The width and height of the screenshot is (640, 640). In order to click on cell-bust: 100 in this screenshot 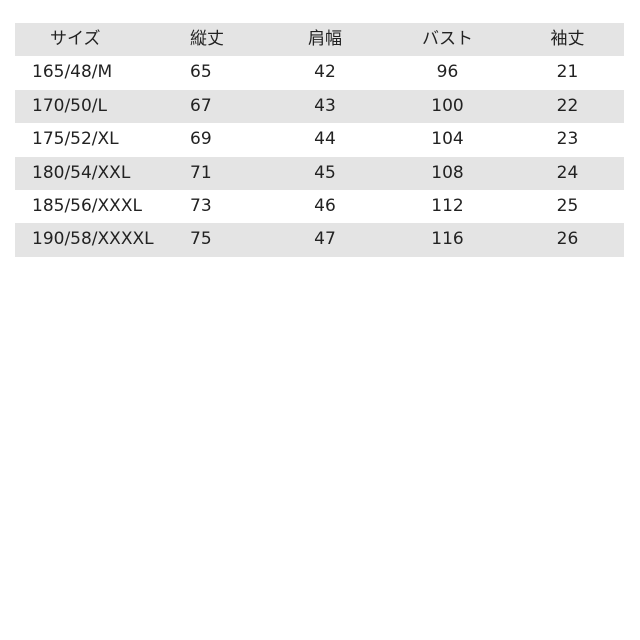, I will do `click(447, 105)`.